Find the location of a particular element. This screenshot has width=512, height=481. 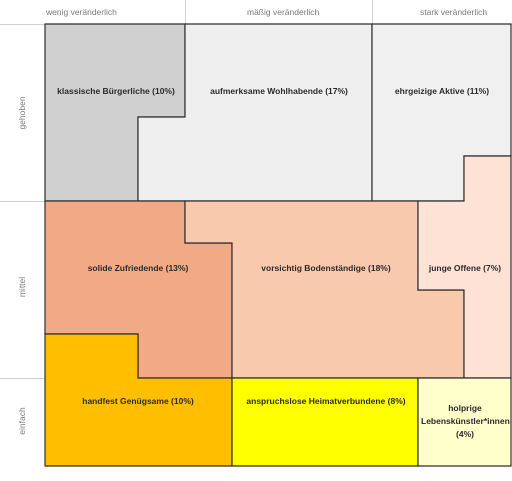

column-label-stark: stark veränderlich is located at coordinates (454, 12).